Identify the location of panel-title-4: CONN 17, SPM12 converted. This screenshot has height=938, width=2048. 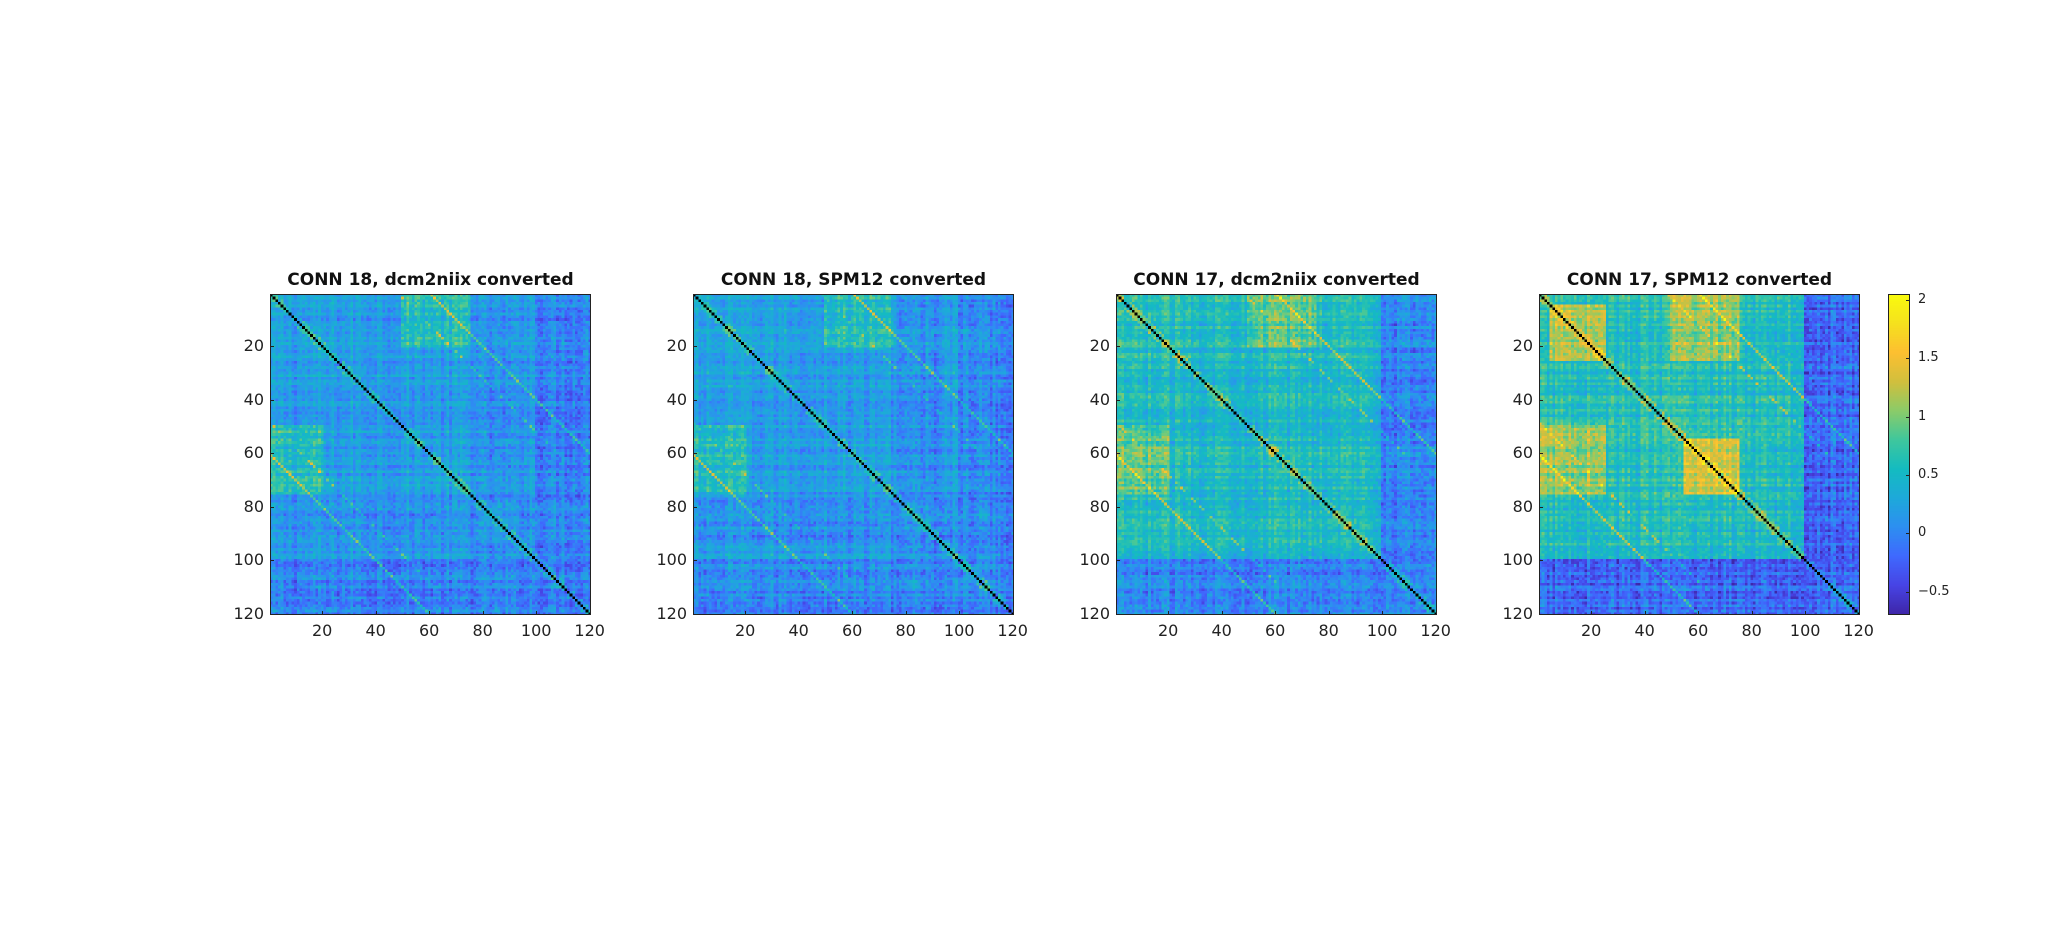
(1699, 280).